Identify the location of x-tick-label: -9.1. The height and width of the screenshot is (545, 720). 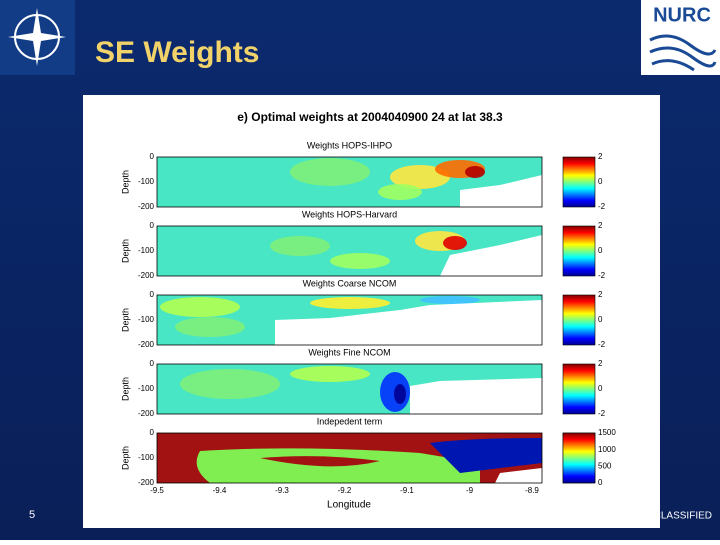
(407, 490).